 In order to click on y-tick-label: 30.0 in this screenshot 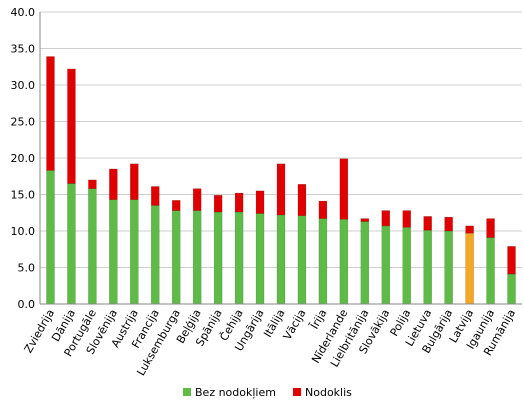, I will do `click(23, 85)`.